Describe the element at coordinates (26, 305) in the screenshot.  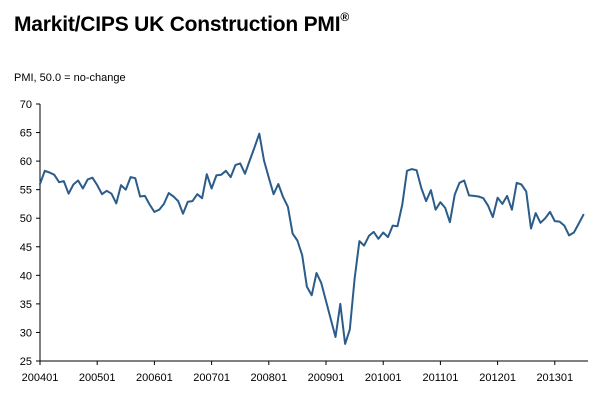
I see `y-tick-label: 35` at that location.